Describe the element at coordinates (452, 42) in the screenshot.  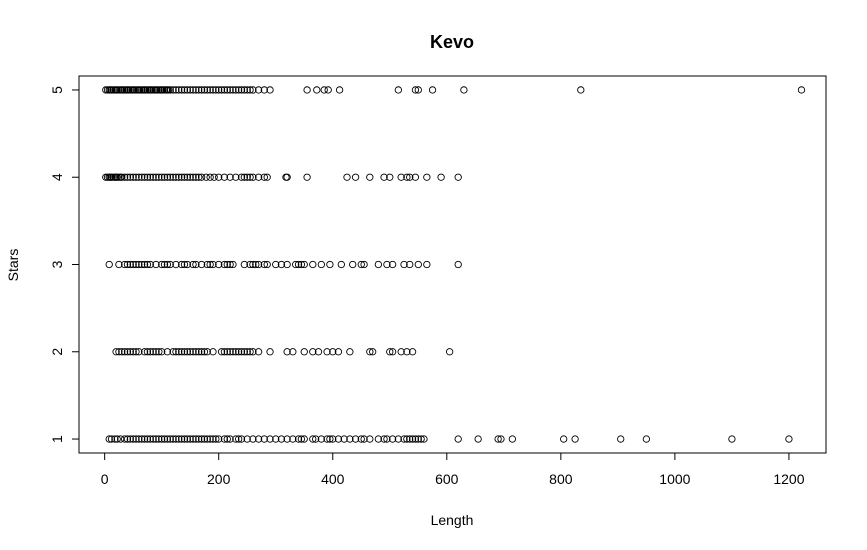
I see `chart-title: Kevo` at that location.